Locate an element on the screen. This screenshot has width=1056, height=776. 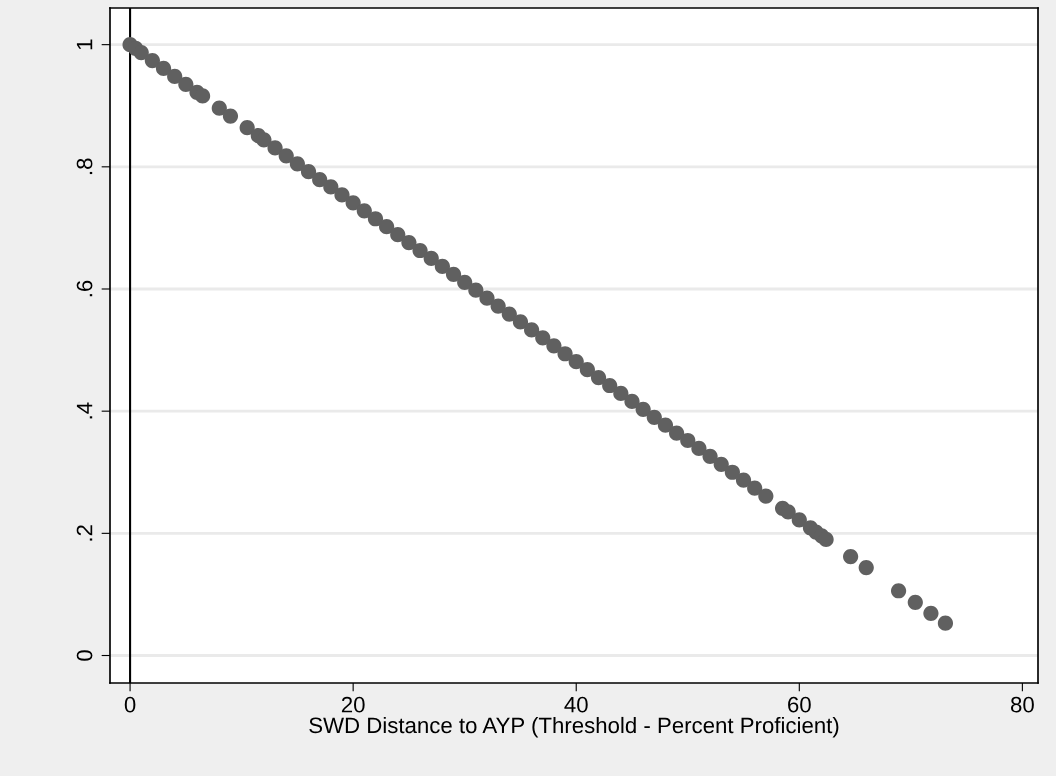
y-tick-label: 1 is located at coordinates (84, 44).